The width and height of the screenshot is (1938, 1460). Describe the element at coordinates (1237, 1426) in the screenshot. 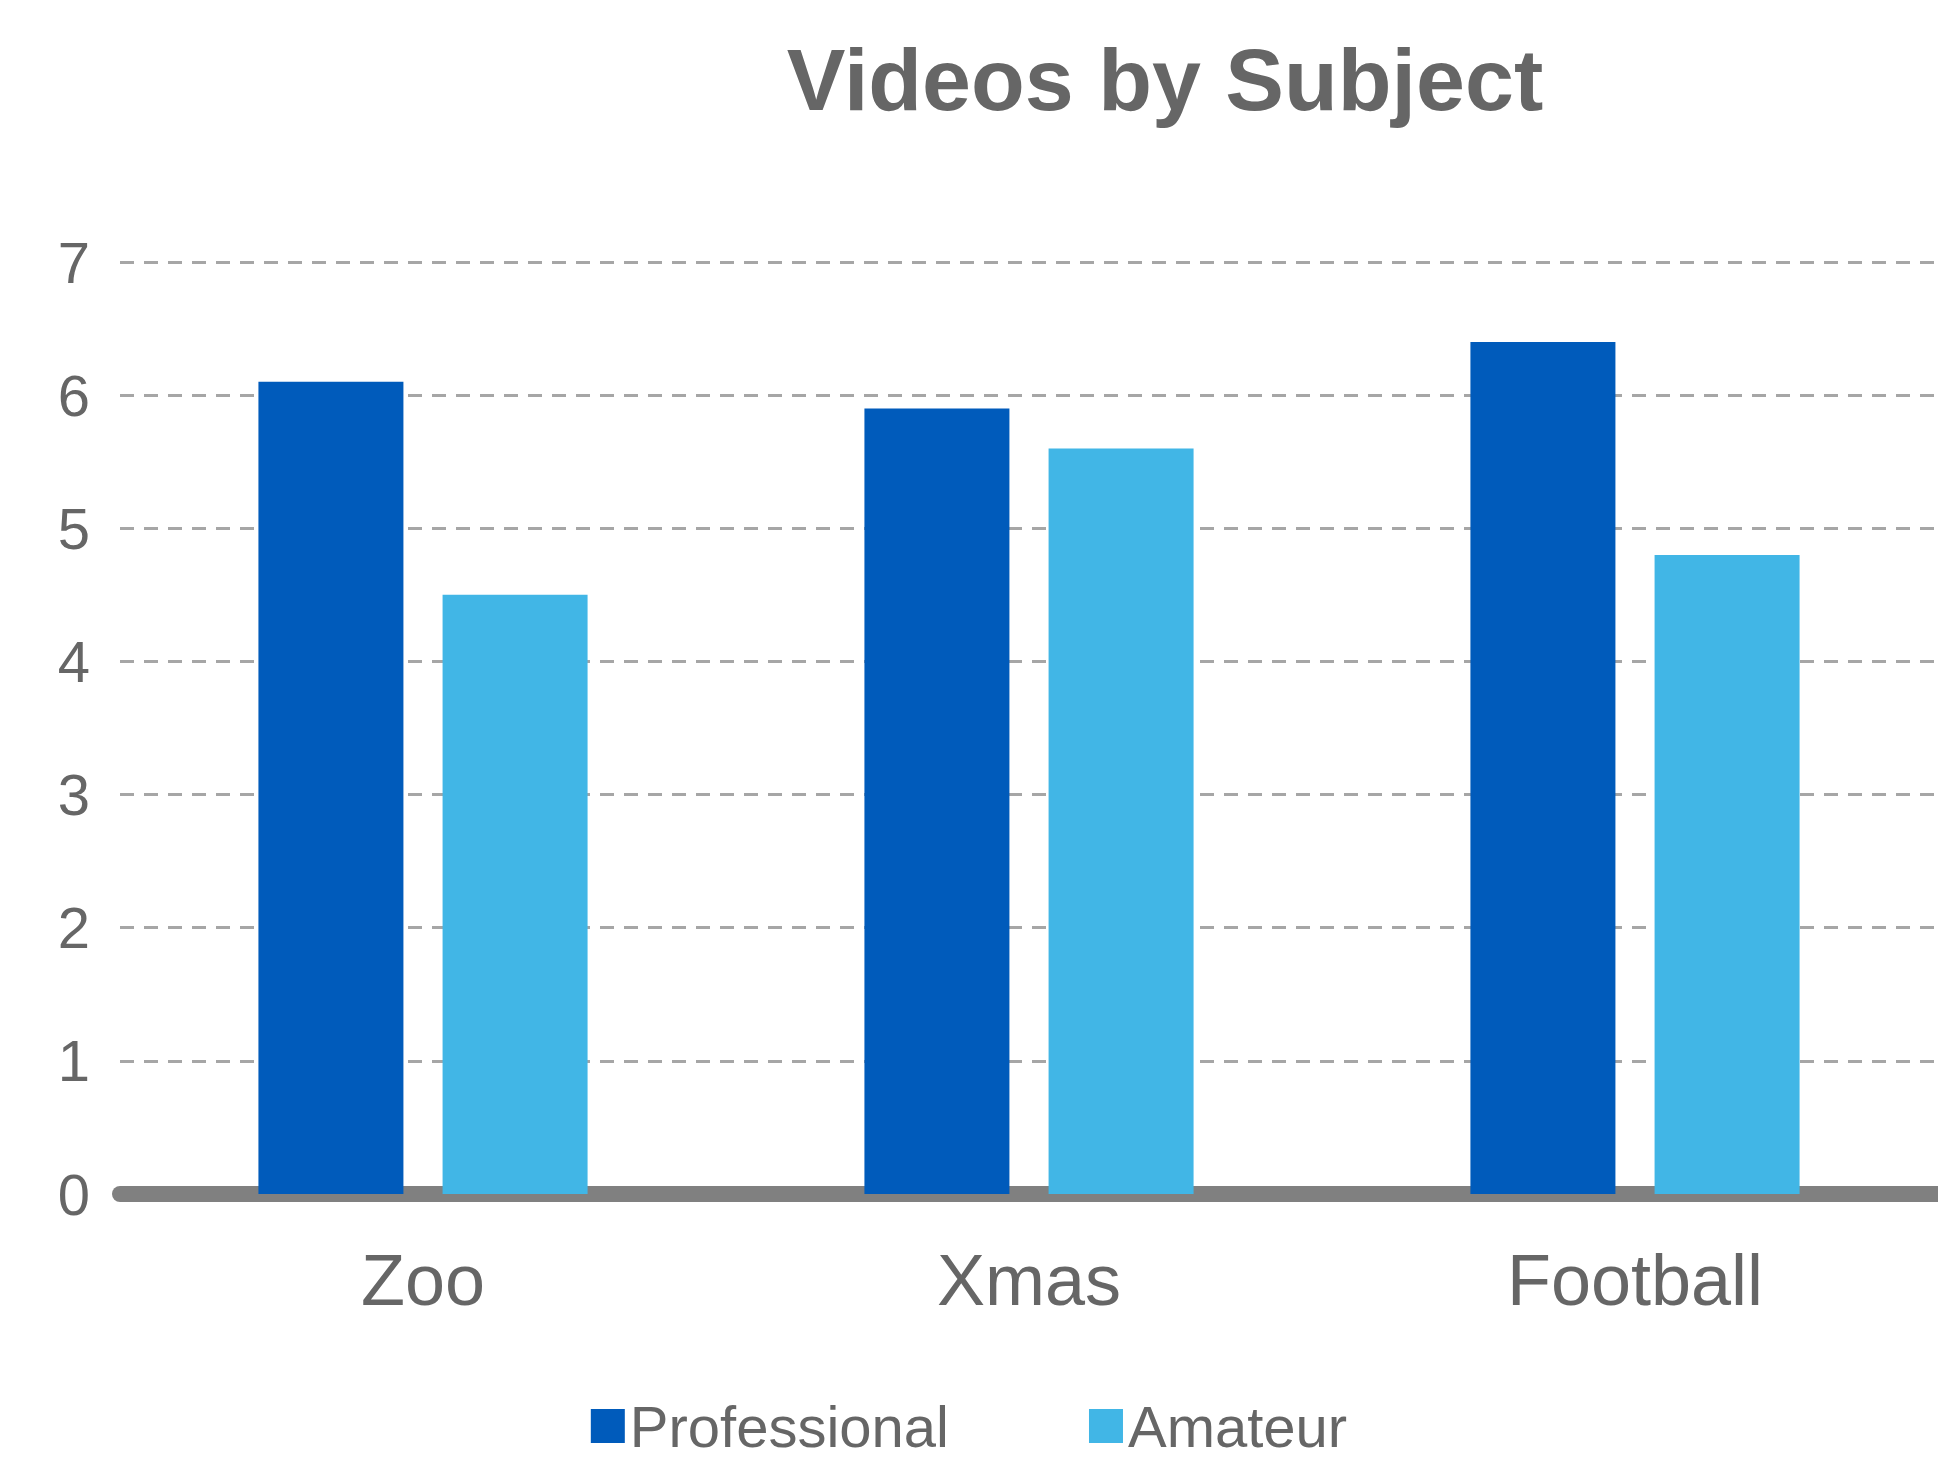

I see `legend-label: Amateur` at that location.